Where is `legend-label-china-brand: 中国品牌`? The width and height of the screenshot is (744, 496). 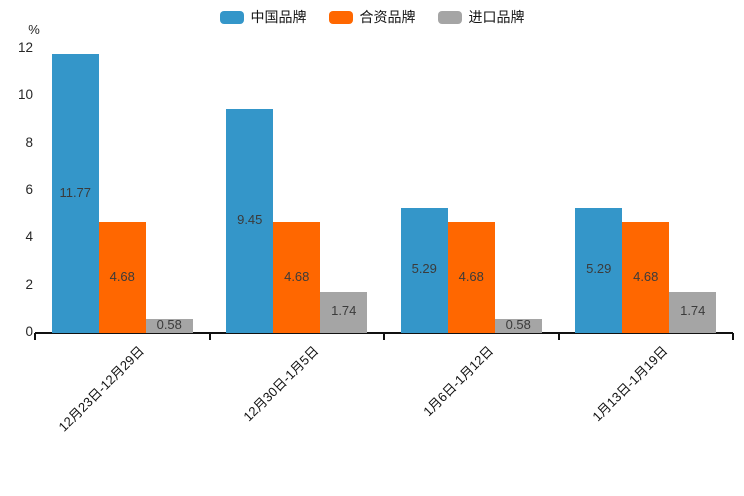
legend-label-china-brand: 中国品牌 is located at coordinates (278, 17).